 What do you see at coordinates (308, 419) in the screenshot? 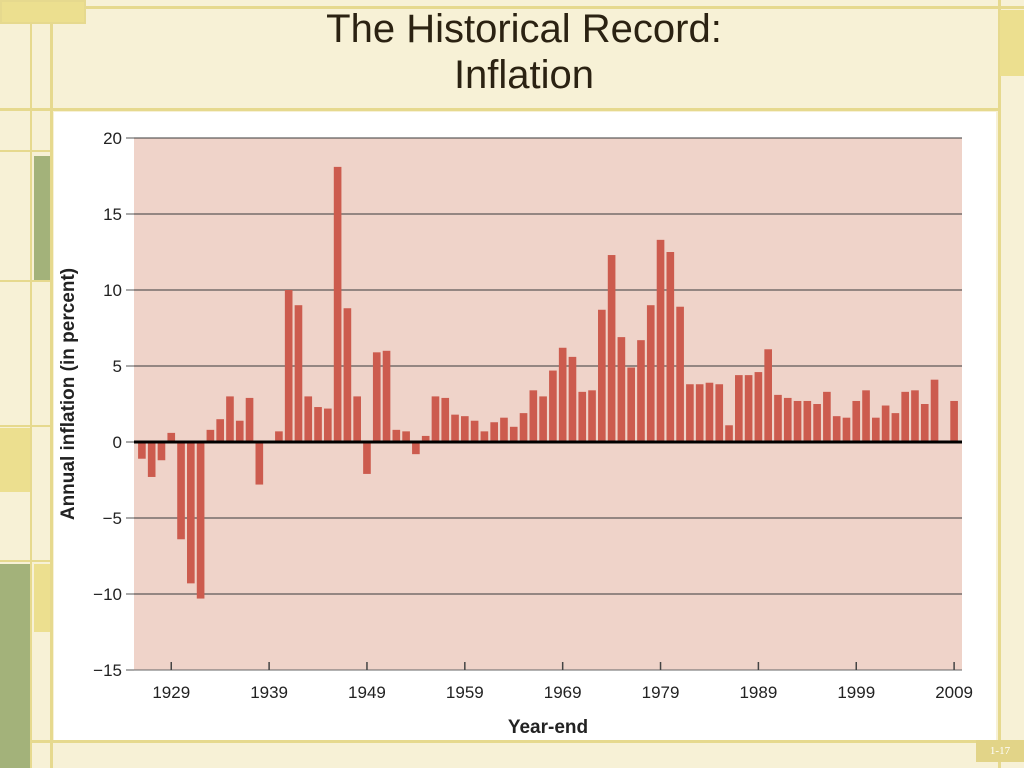
I see `bar-1943` at bounding box center [308, 419].